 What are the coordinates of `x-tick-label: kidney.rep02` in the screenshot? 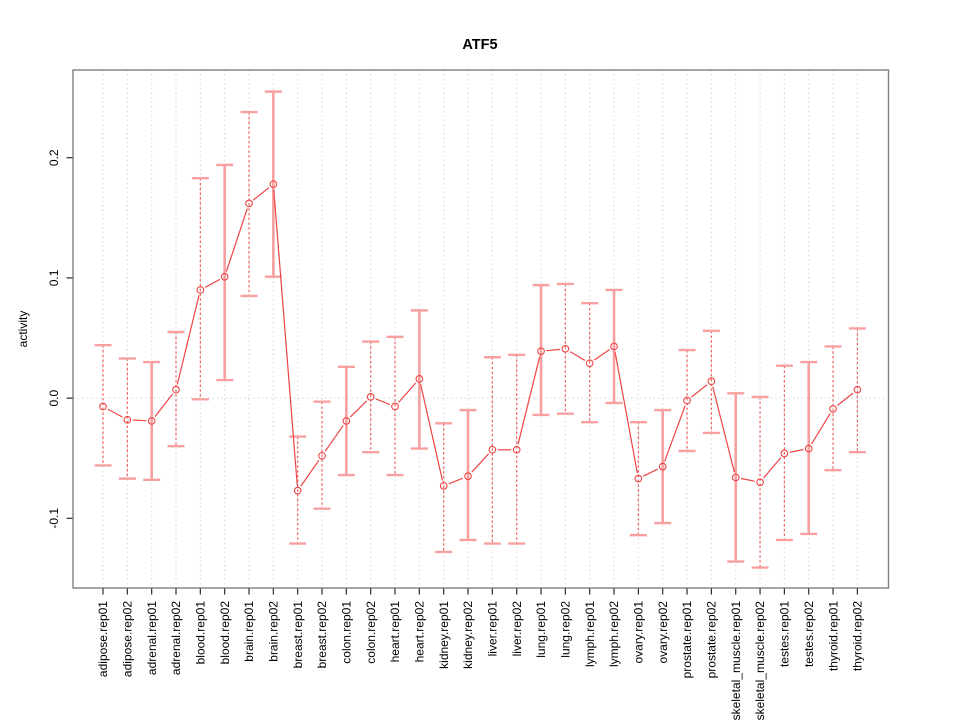 It's located at (468, 635).